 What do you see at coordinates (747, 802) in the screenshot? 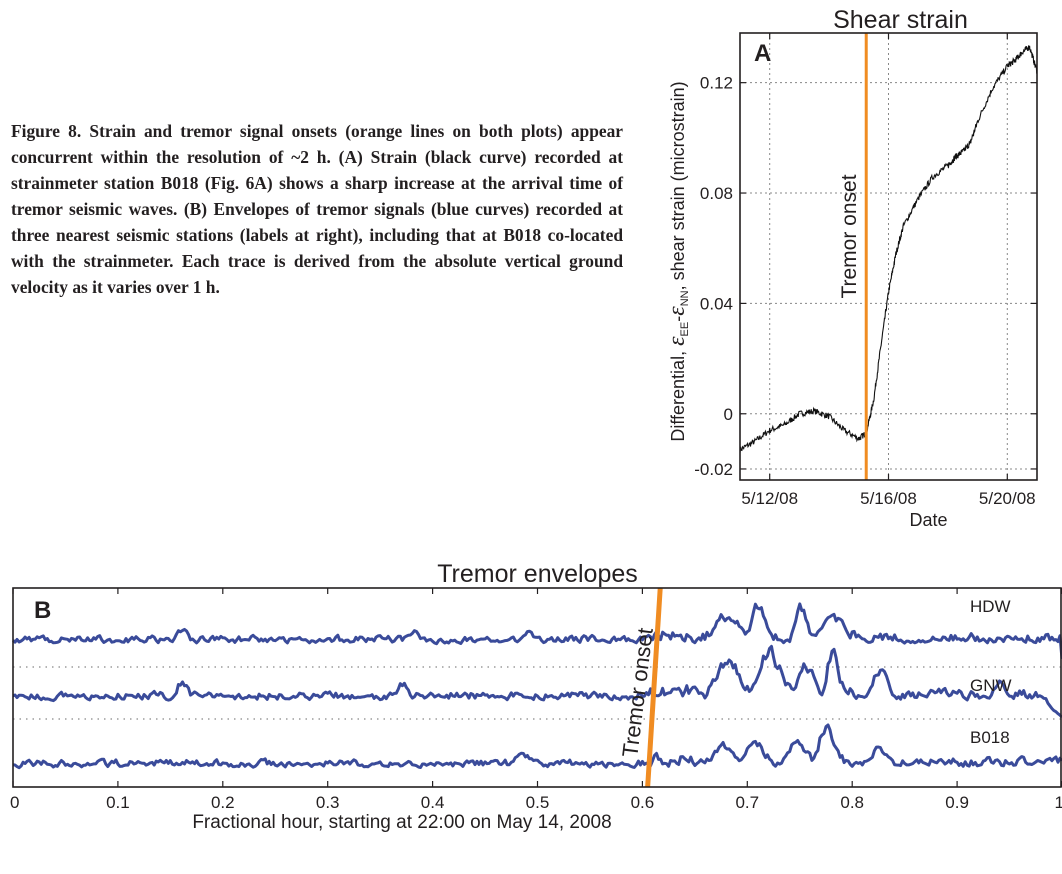
I see `panel-b-xtick-label: 0.7` at bounding box center [747, 802].